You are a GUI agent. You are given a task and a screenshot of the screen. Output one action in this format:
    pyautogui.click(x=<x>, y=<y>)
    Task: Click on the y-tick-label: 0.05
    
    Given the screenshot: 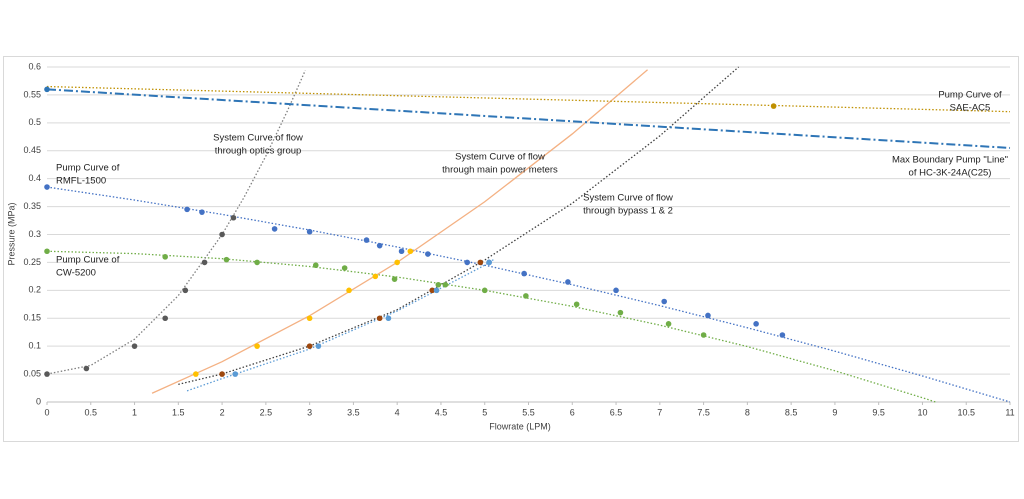 What is the action you would take?
    pyautogui.click(x=32, y=373)
    